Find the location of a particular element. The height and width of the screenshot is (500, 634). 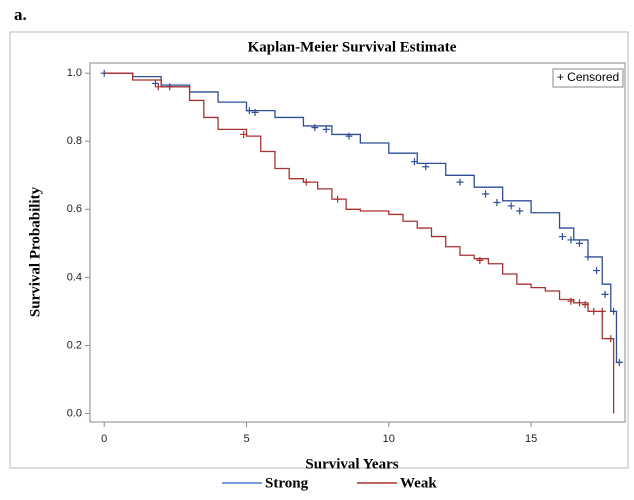

censor-legend-box is located at coordinates (588, 78).